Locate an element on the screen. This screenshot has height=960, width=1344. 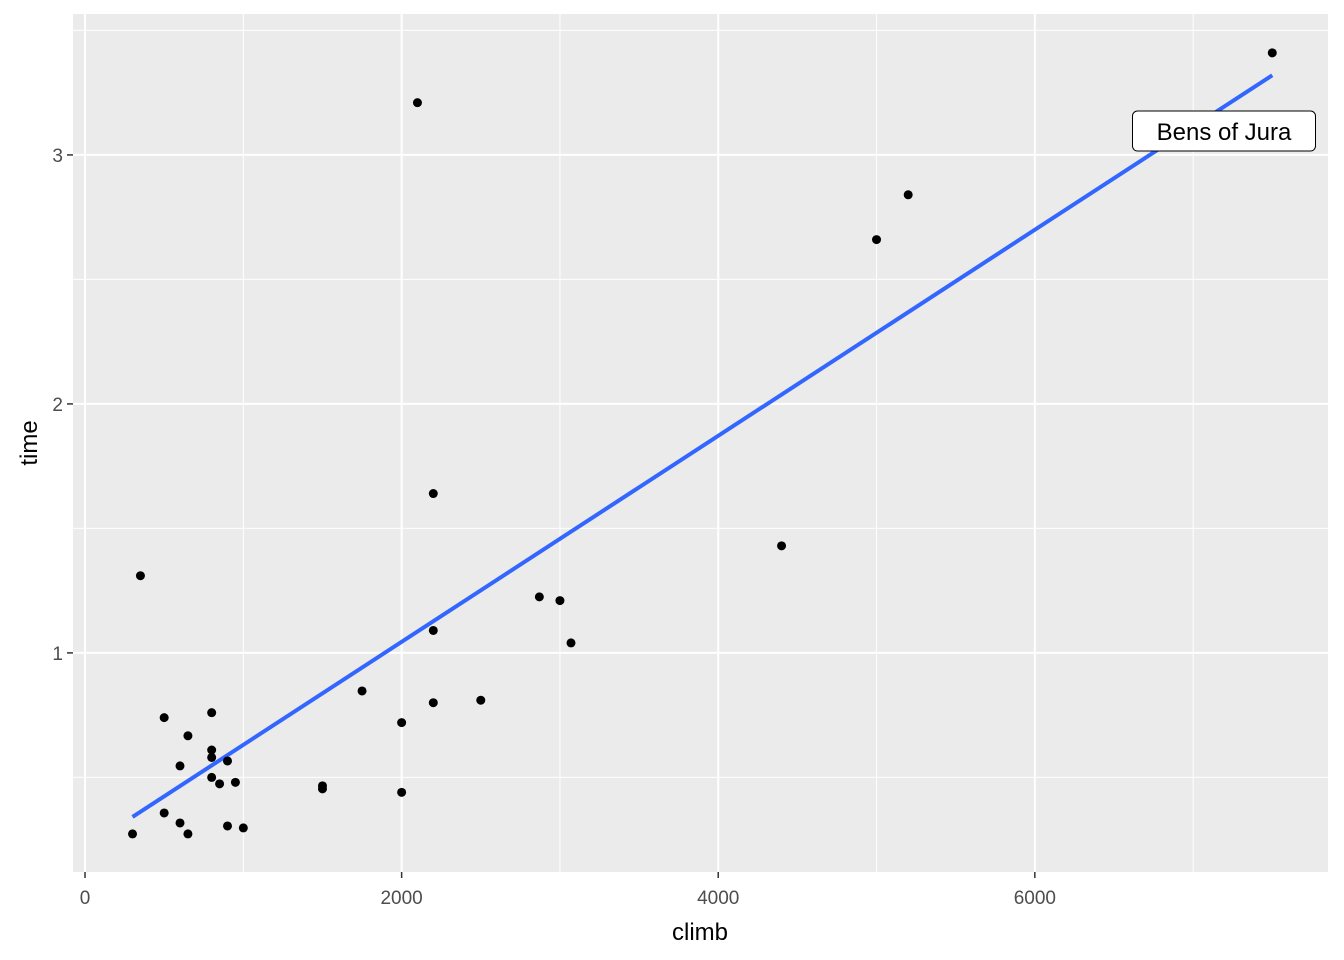
x-tick-label: 2000 is located at coordinates (401, 898).